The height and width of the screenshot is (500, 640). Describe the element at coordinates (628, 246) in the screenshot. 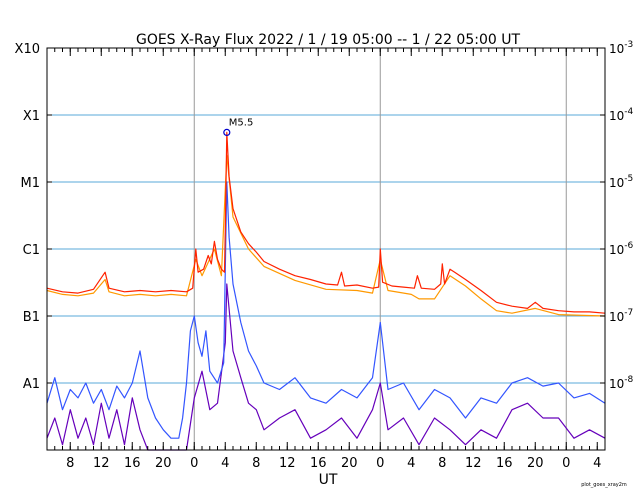

I see `y-tick-exponent: -6` at that location.